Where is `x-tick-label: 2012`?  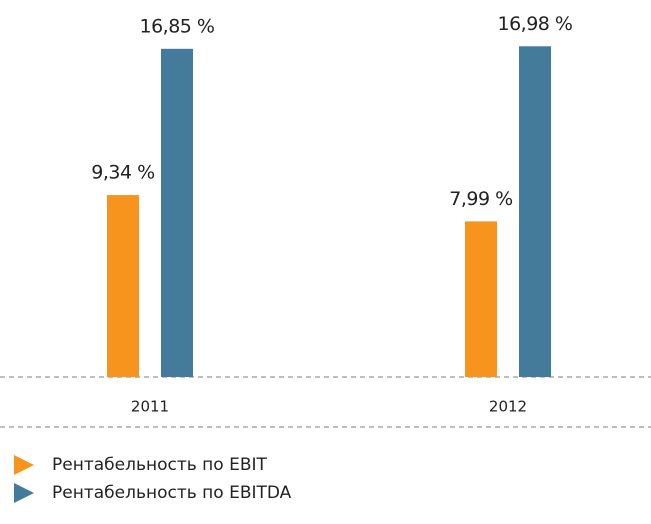
x-tick-label: 2012 is located at coordinates (508, 407).